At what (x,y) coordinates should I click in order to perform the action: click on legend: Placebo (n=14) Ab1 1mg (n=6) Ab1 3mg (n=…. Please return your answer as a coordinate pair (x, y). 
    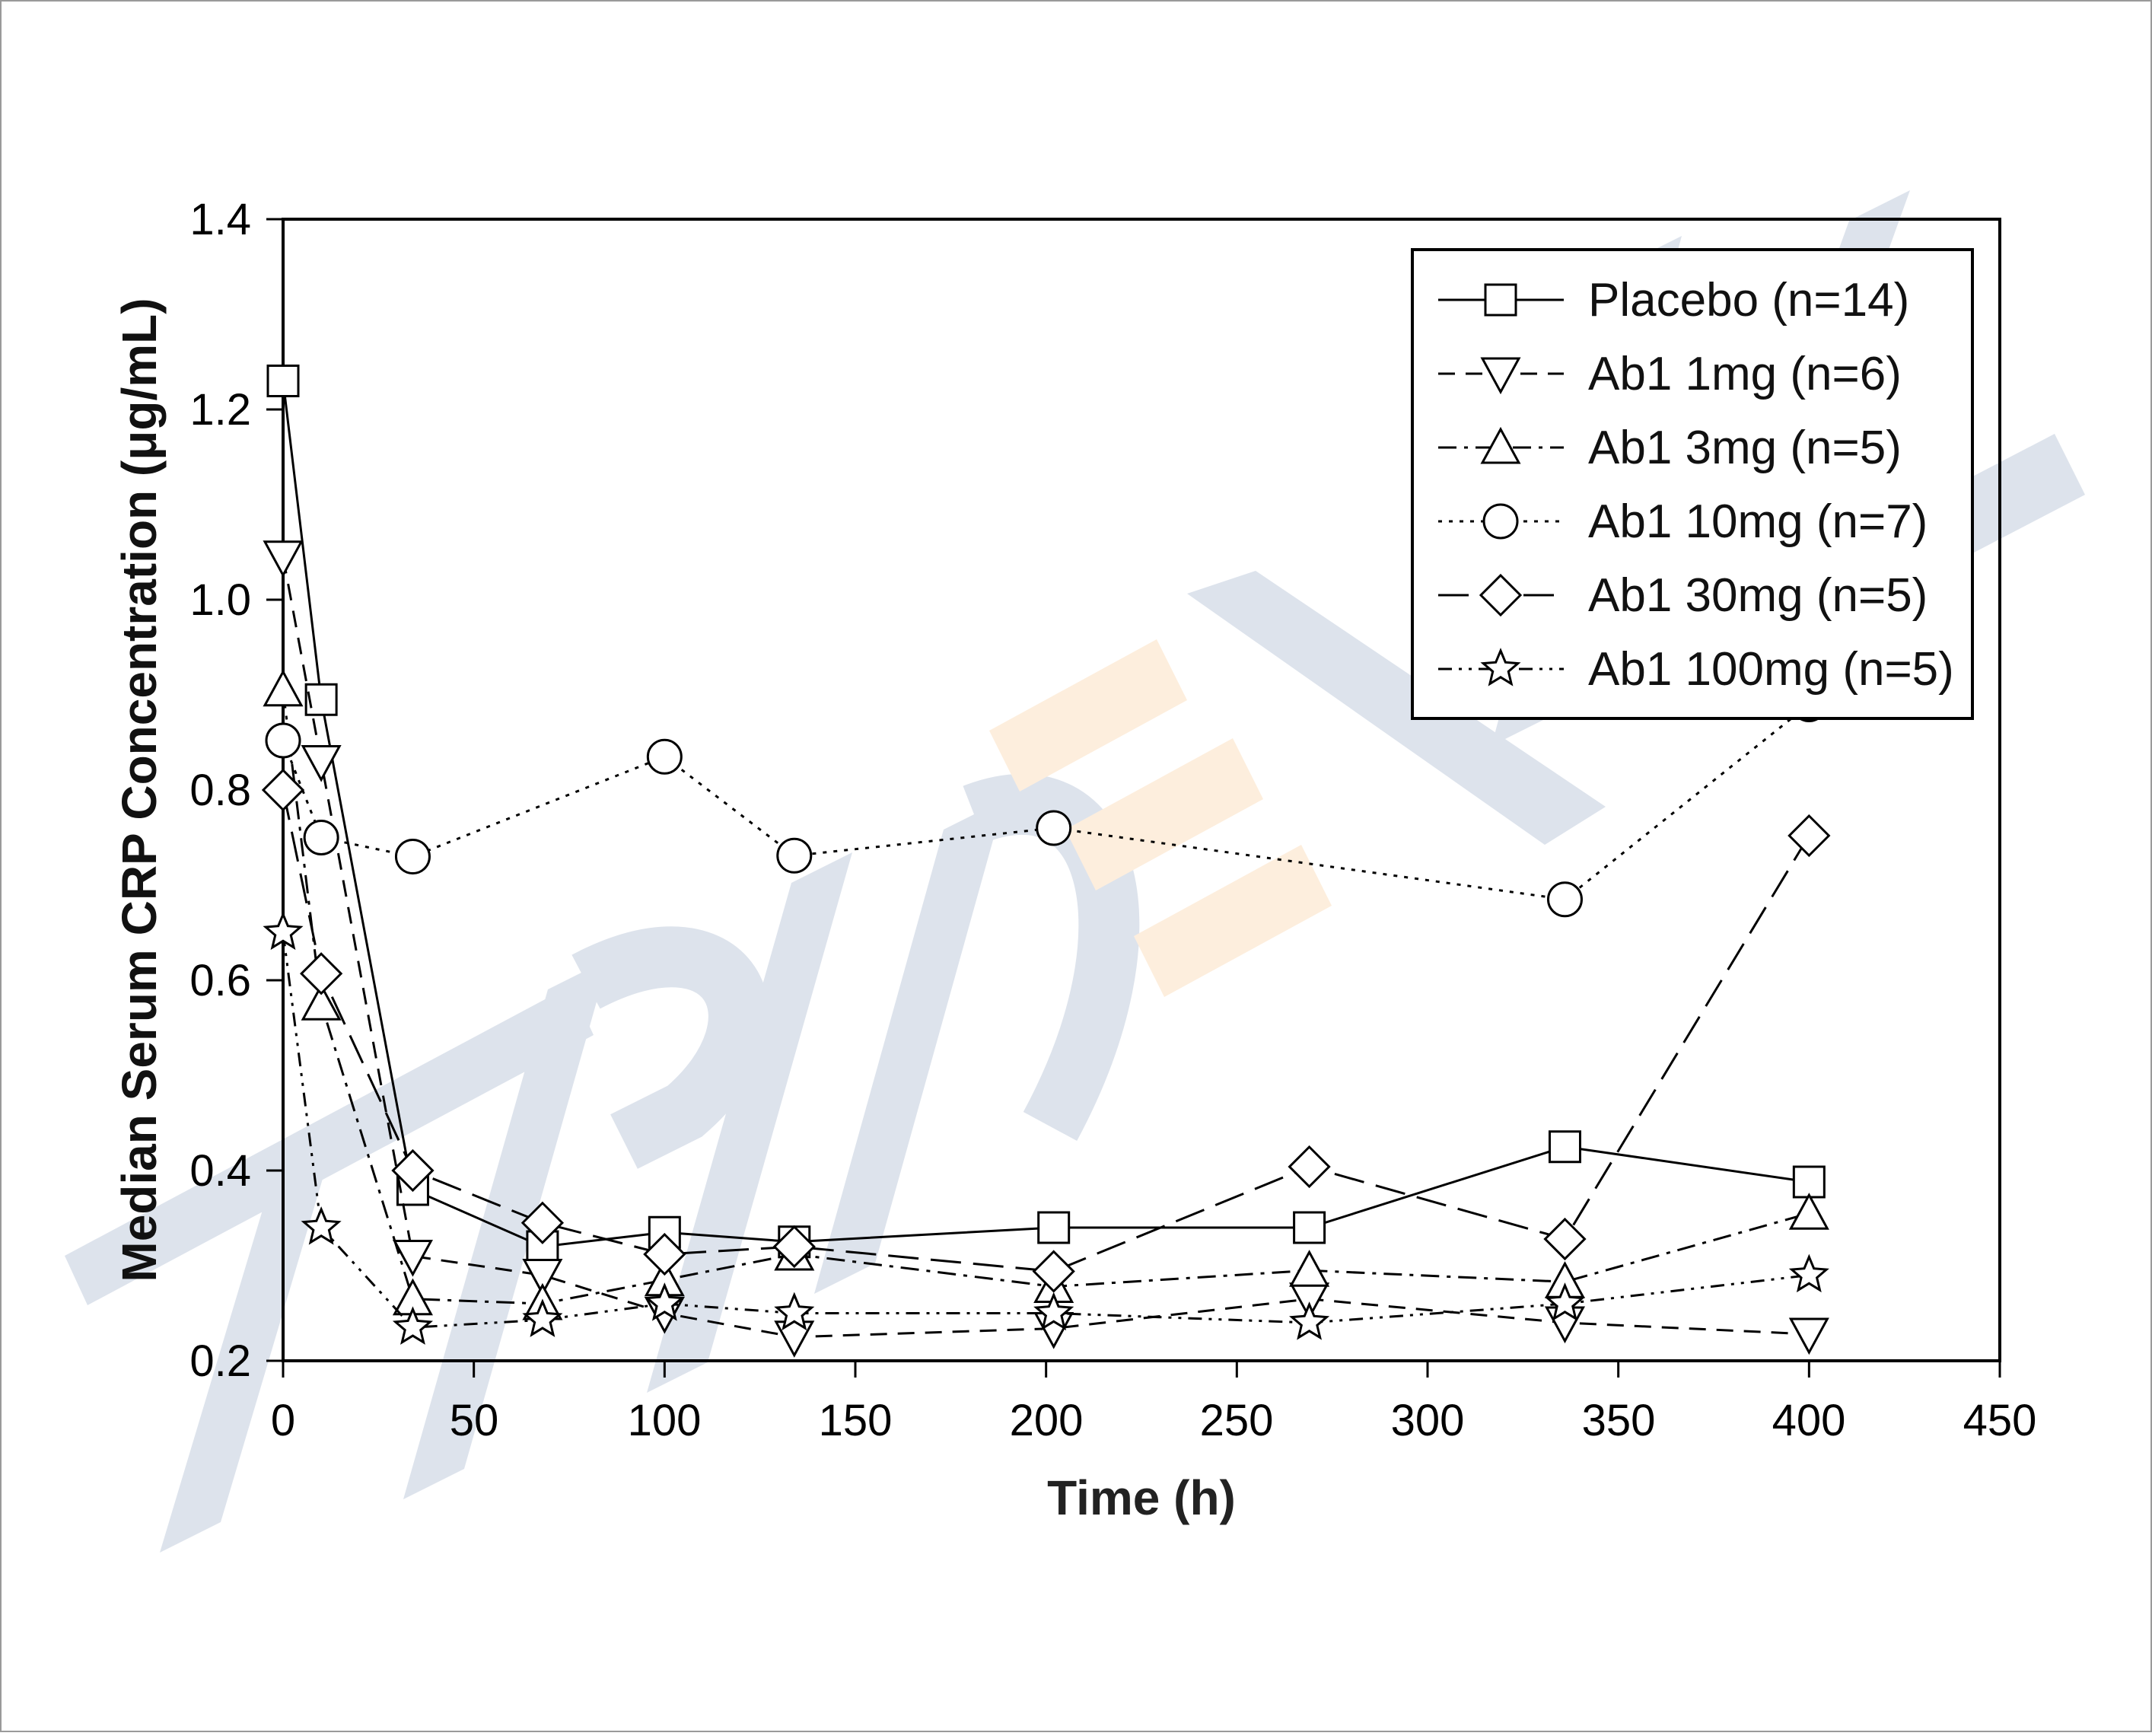
    Looking at the image, I should click on (1693, 484).